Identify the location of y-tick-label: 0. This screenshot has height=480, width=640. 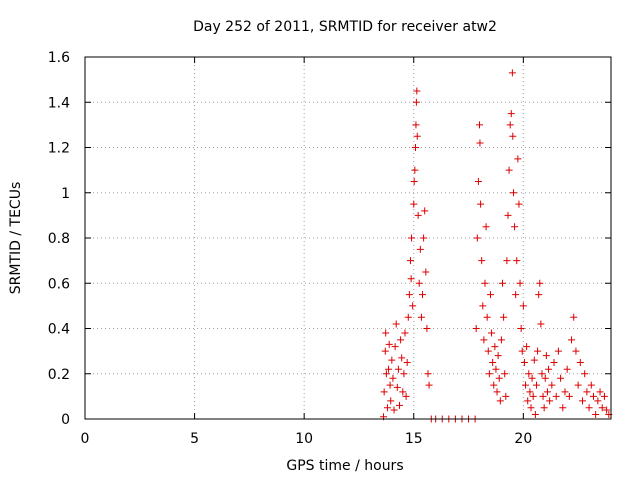
(65, 420).